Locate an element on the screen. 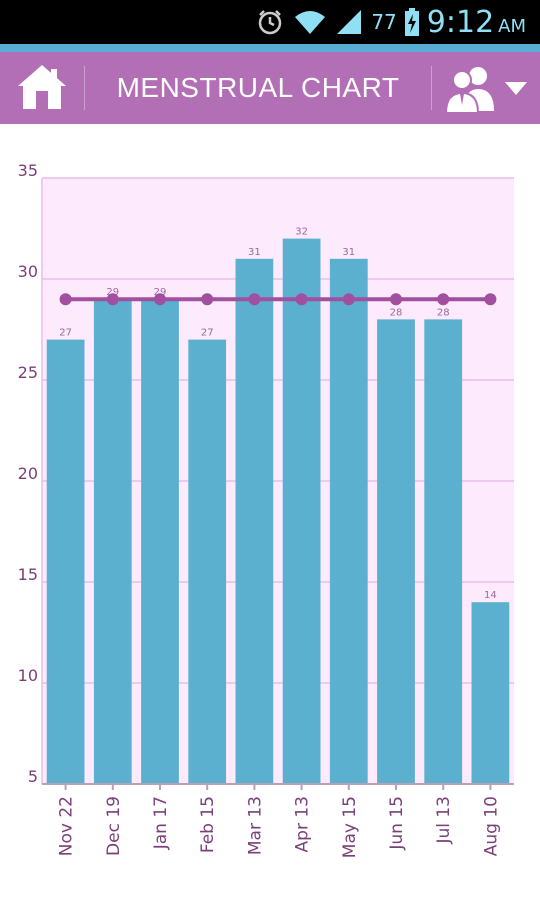 The height and width of the screenshot is (904, 540). x-tick-label: Aug 10 is located at coordinates (491, 826).